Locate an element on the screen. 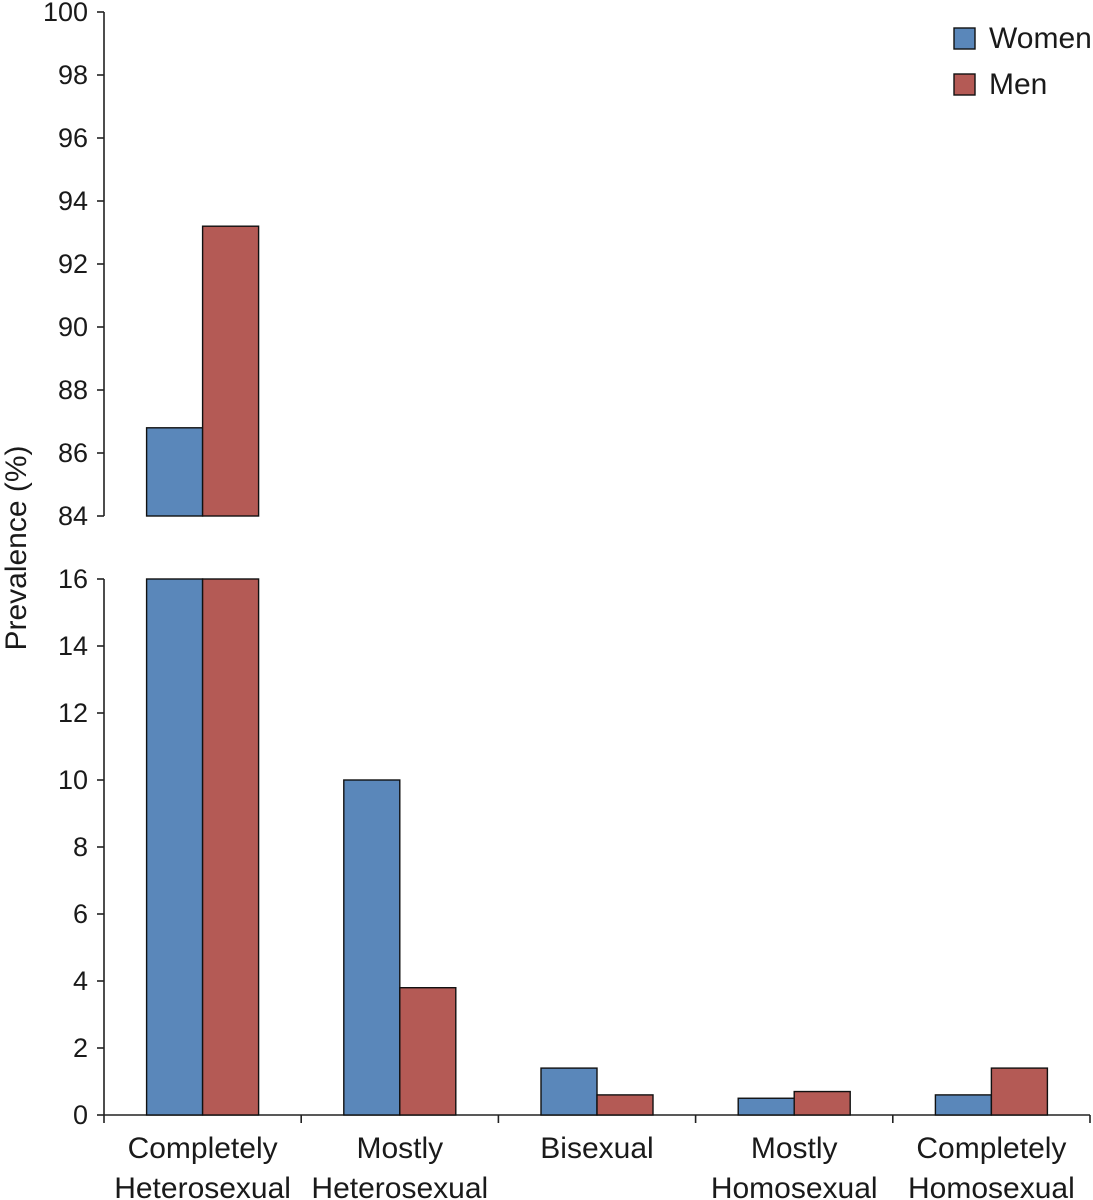  legend-swatch-women is located at coordinates (964, 38).